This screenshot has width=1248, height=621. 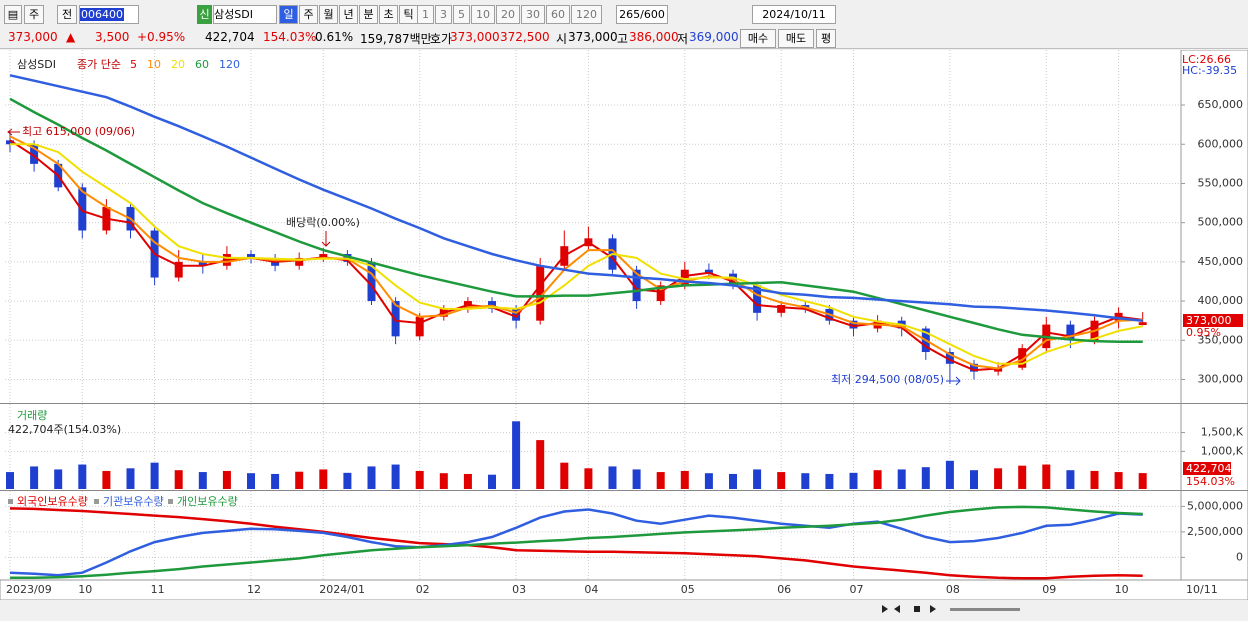 I want to click on legend-entry: 60, so click(x=202, y=64).